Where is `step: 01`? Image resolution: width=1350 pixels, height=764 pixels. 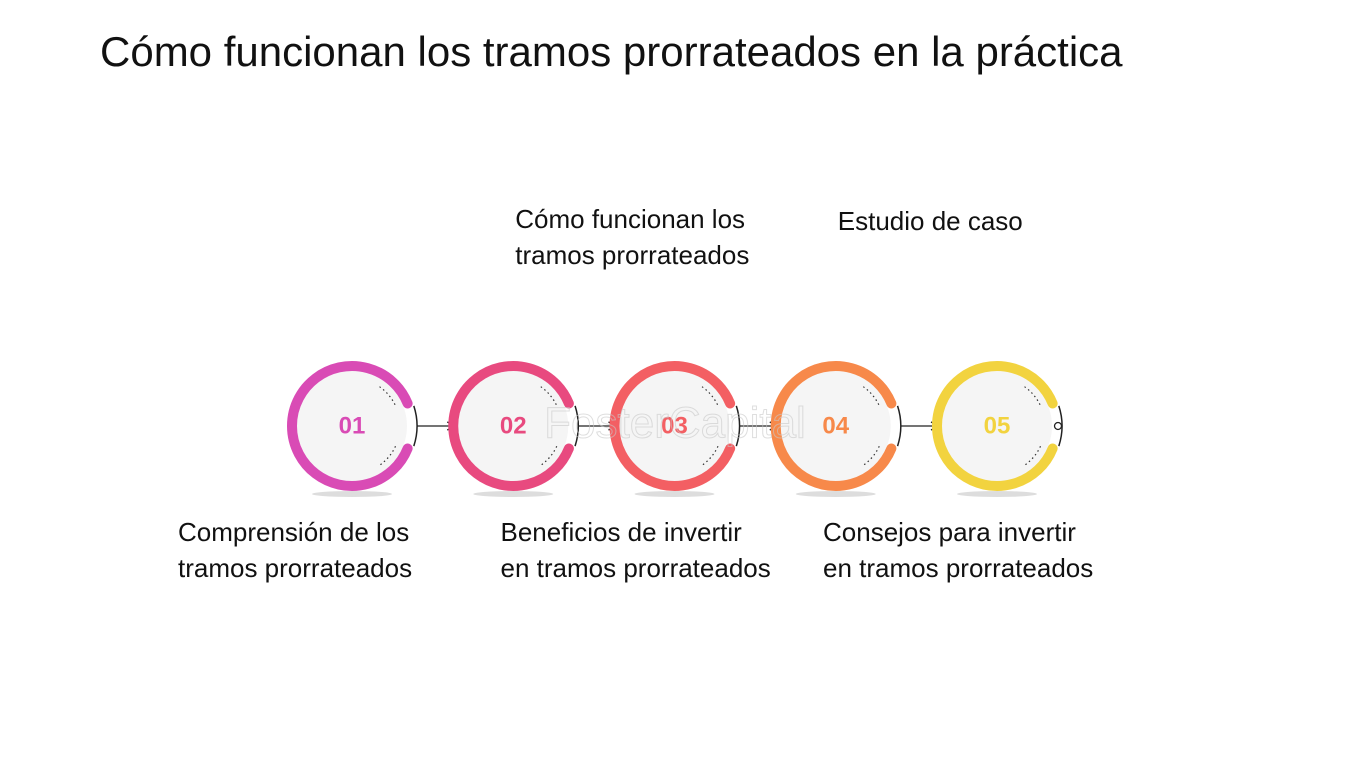 step: 01 is located at coordinates (352, 429).